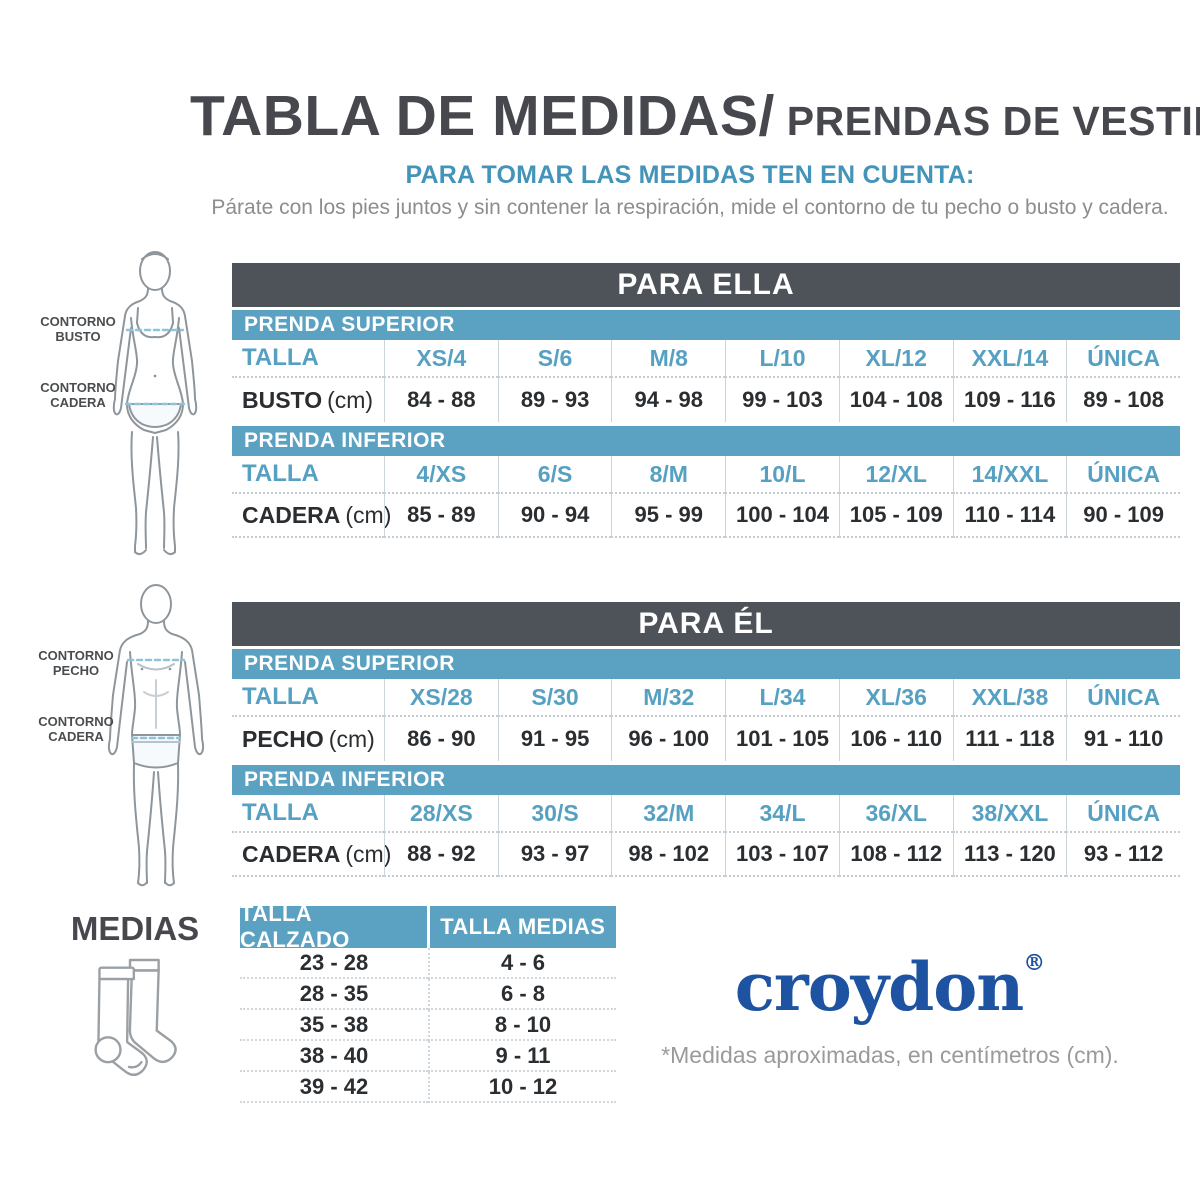 The width and height of the screenshot is (1200, 1200). What do you see at coordinates (441, 739) in the screenshot?
I see `range-cell: 86 - 90` at bounding box center [441, 739].